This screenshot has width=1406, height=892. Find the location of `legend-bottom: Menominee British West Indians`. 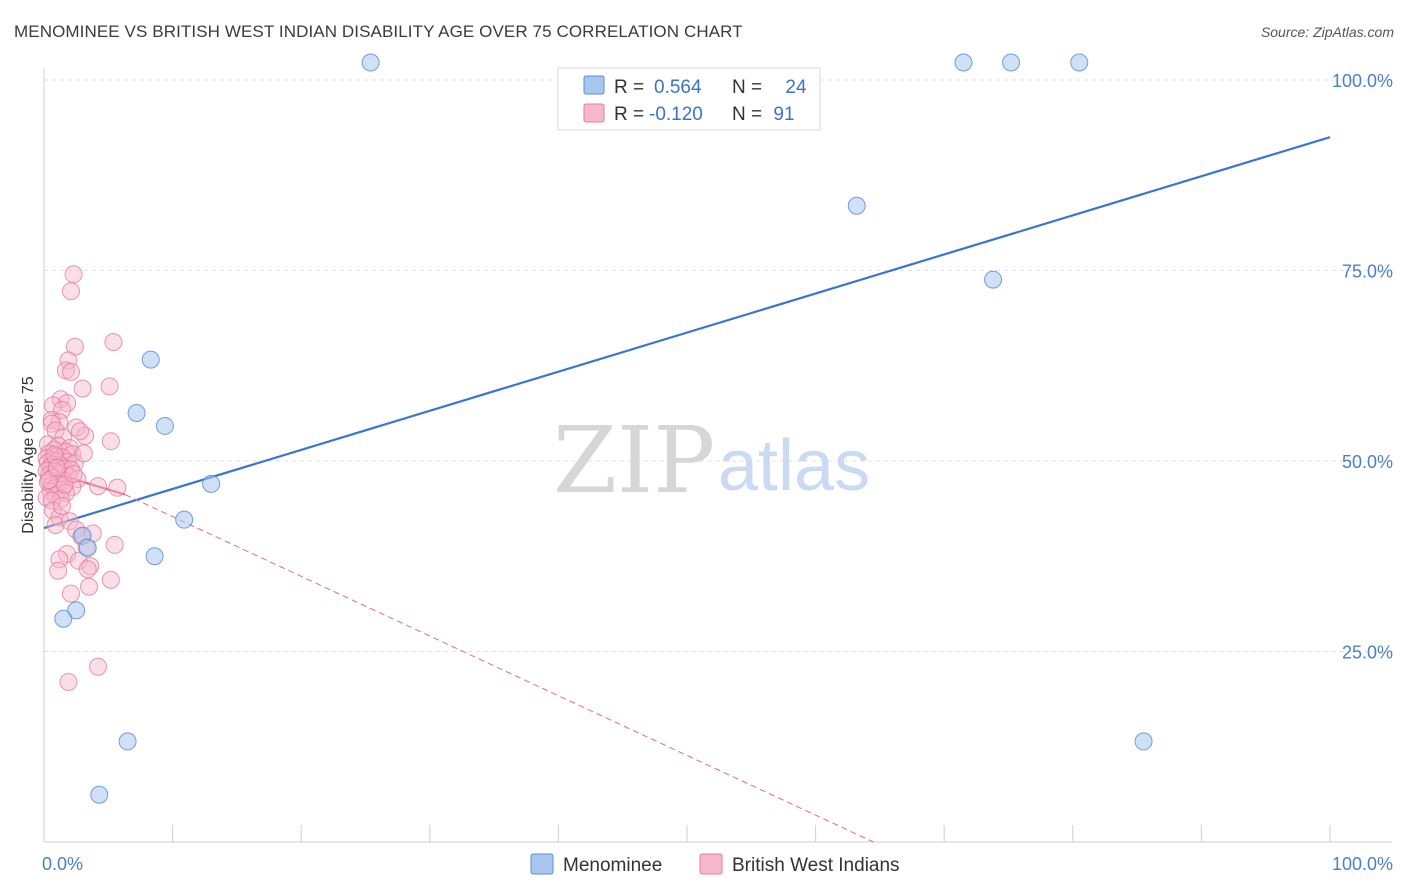

legend-bottom: Menominee British West Indians is located at coordinates (715, 864).